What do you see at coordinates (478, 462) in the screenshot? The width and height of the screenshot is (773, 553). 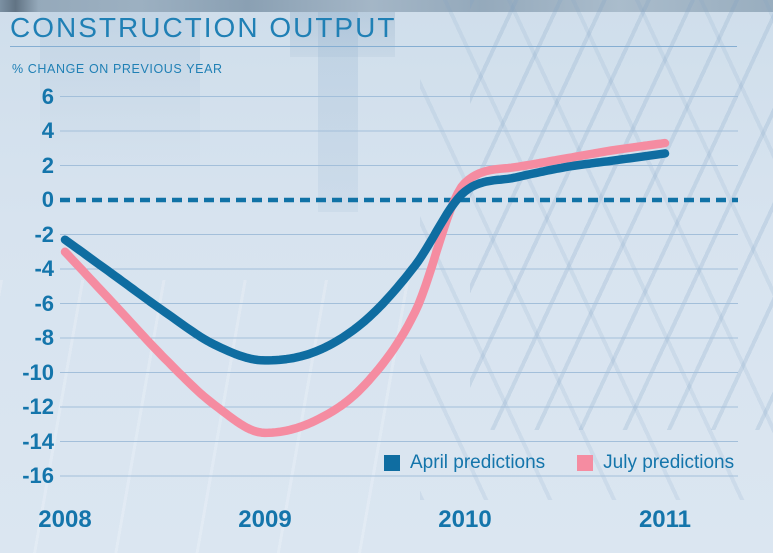 I see `april-legend-label: April predictions` at bounding box center [478, 462].